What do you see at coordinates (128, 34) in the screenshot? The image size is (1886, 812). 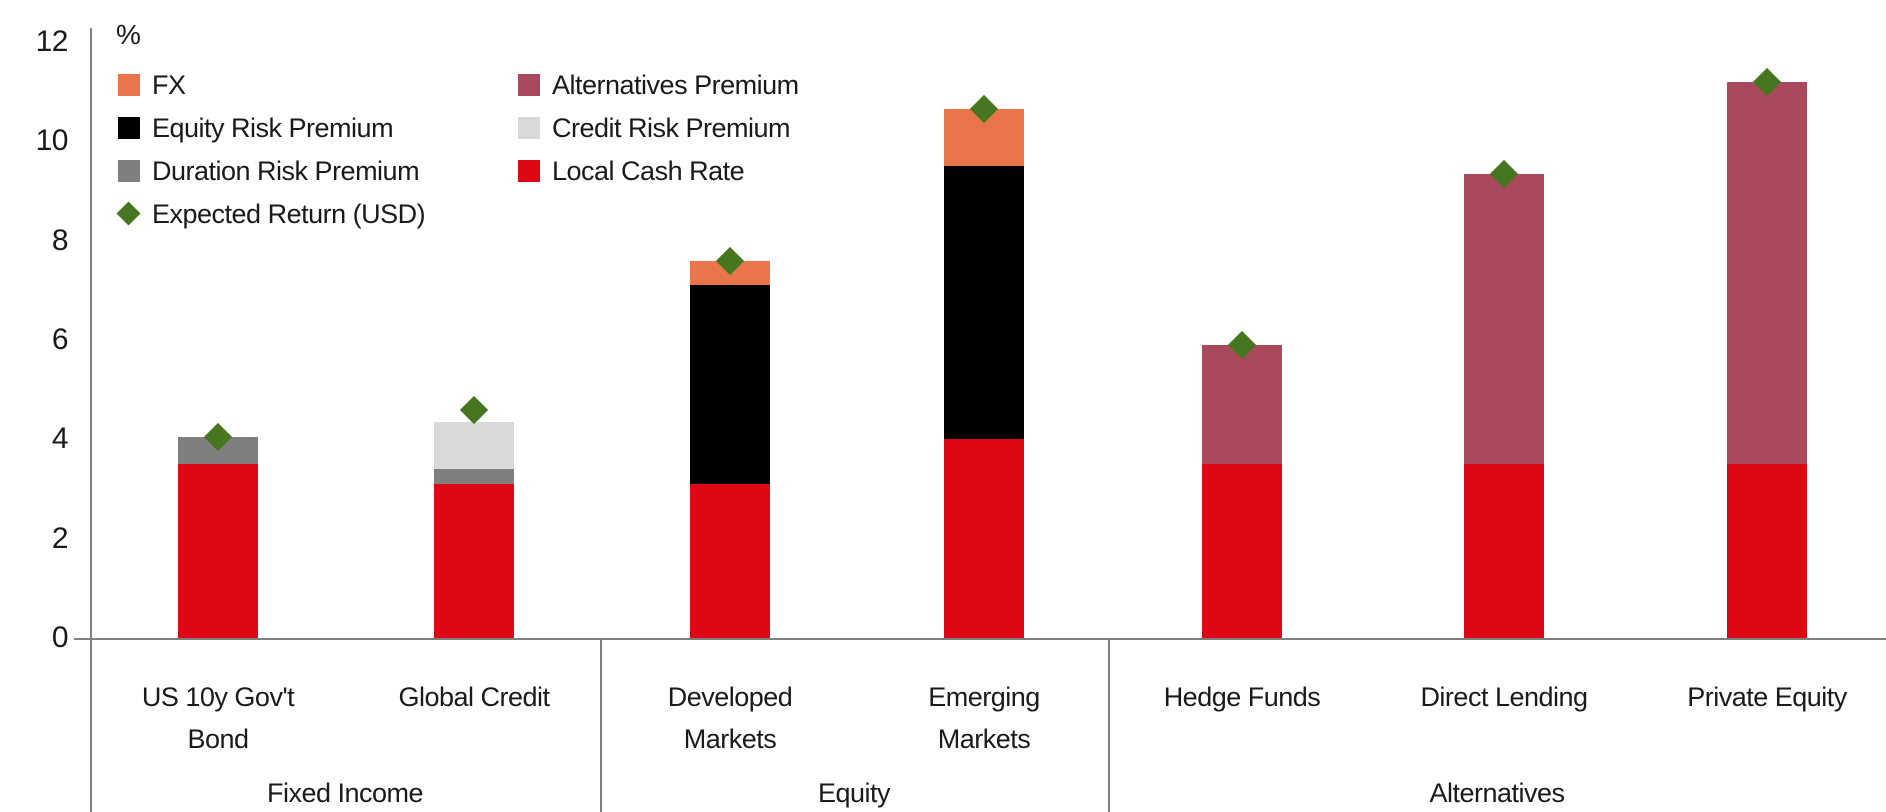 I see `y-axis-unit-label: %` at bounding box center [128, 34].